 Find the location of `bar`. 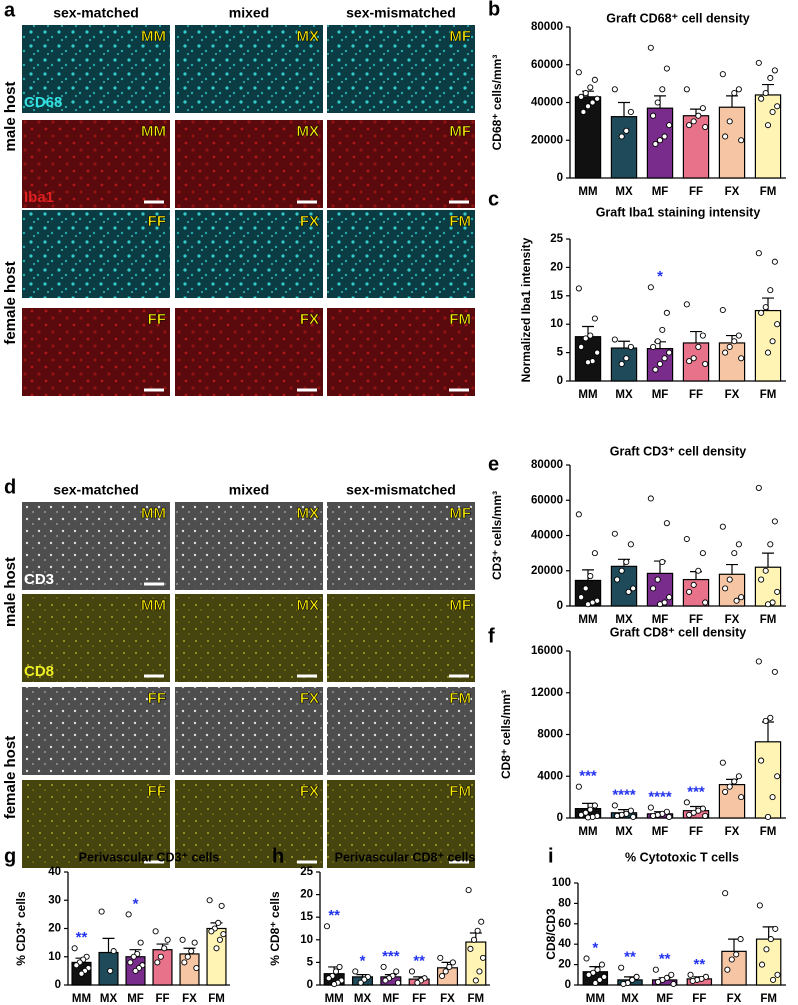

bar is located at coordinates (768, 962).